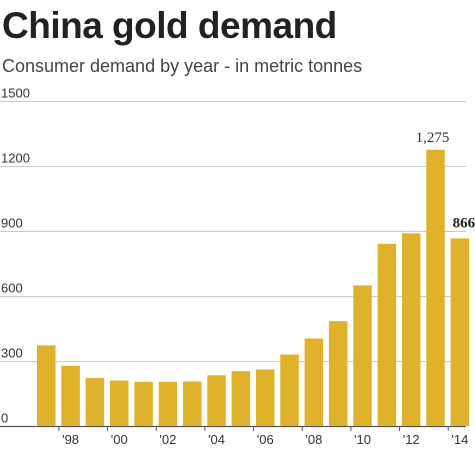 This screenshot has width=475, height=454. What do you see at coordinates (119, 403) in the screenshot?
I see `bar-2000` at bounding box center [119, 403].